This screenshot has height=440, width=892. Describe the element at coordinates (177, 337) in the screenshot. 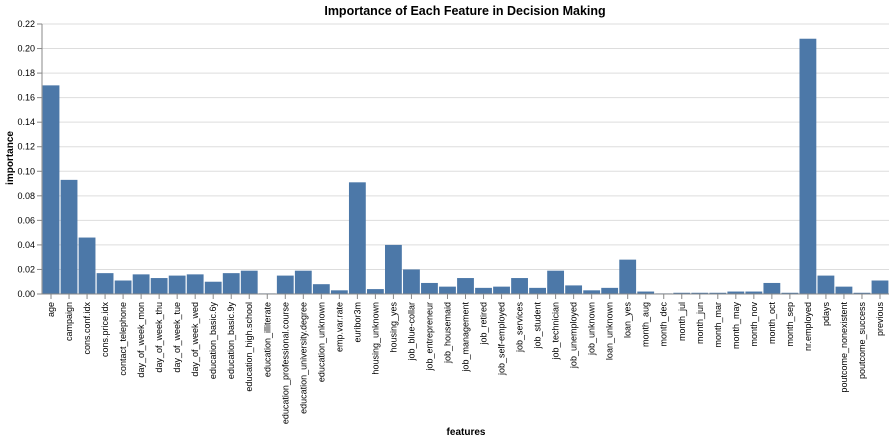

I see `x-tick-label: day_of_week_tue` at that location.